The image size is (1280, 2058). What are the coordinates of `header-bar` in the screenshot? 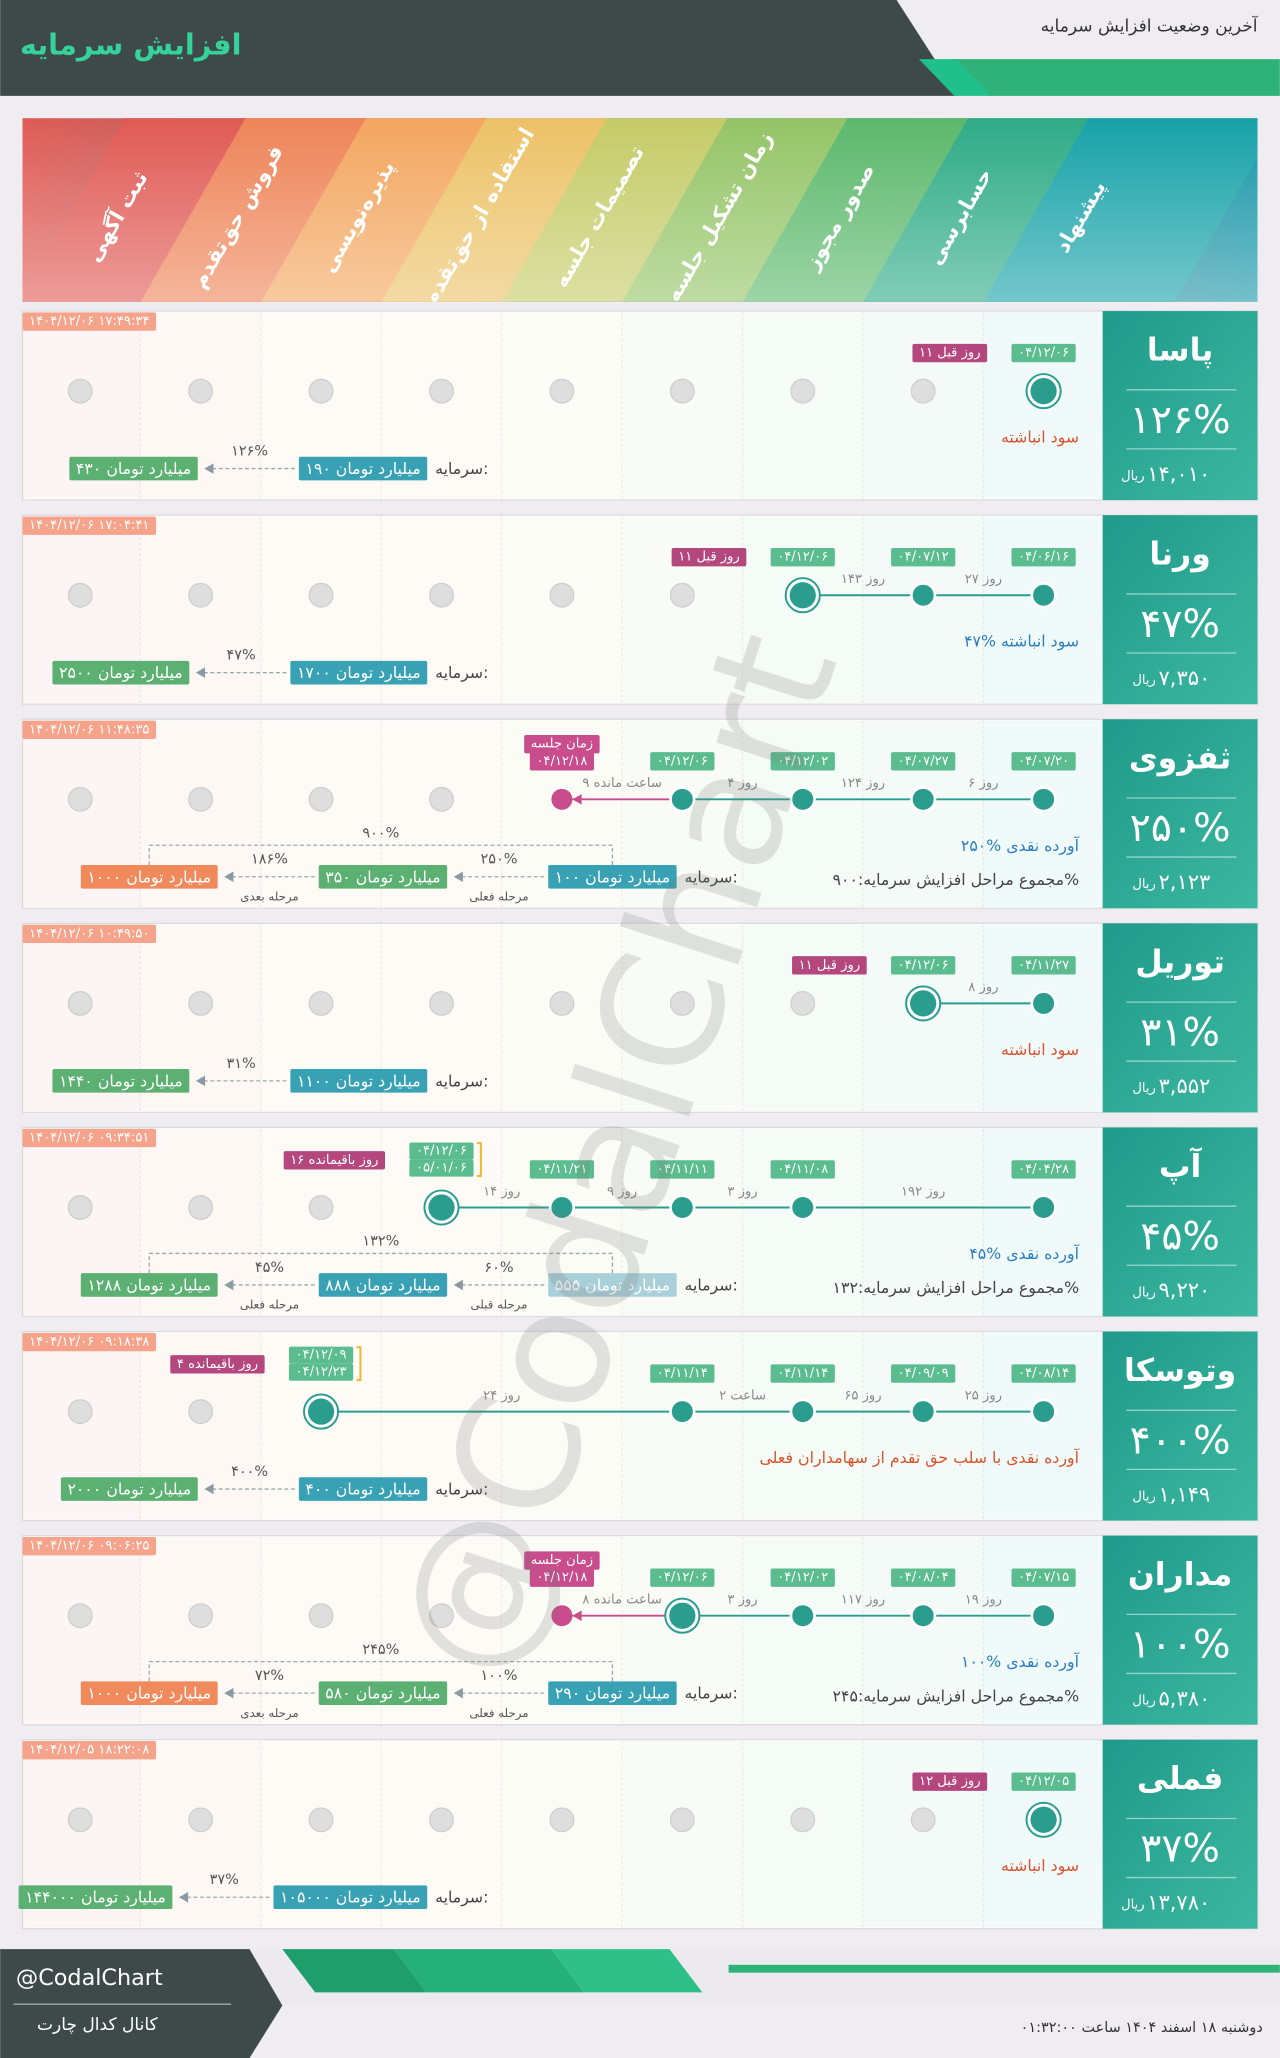 It's located at (479, 48).